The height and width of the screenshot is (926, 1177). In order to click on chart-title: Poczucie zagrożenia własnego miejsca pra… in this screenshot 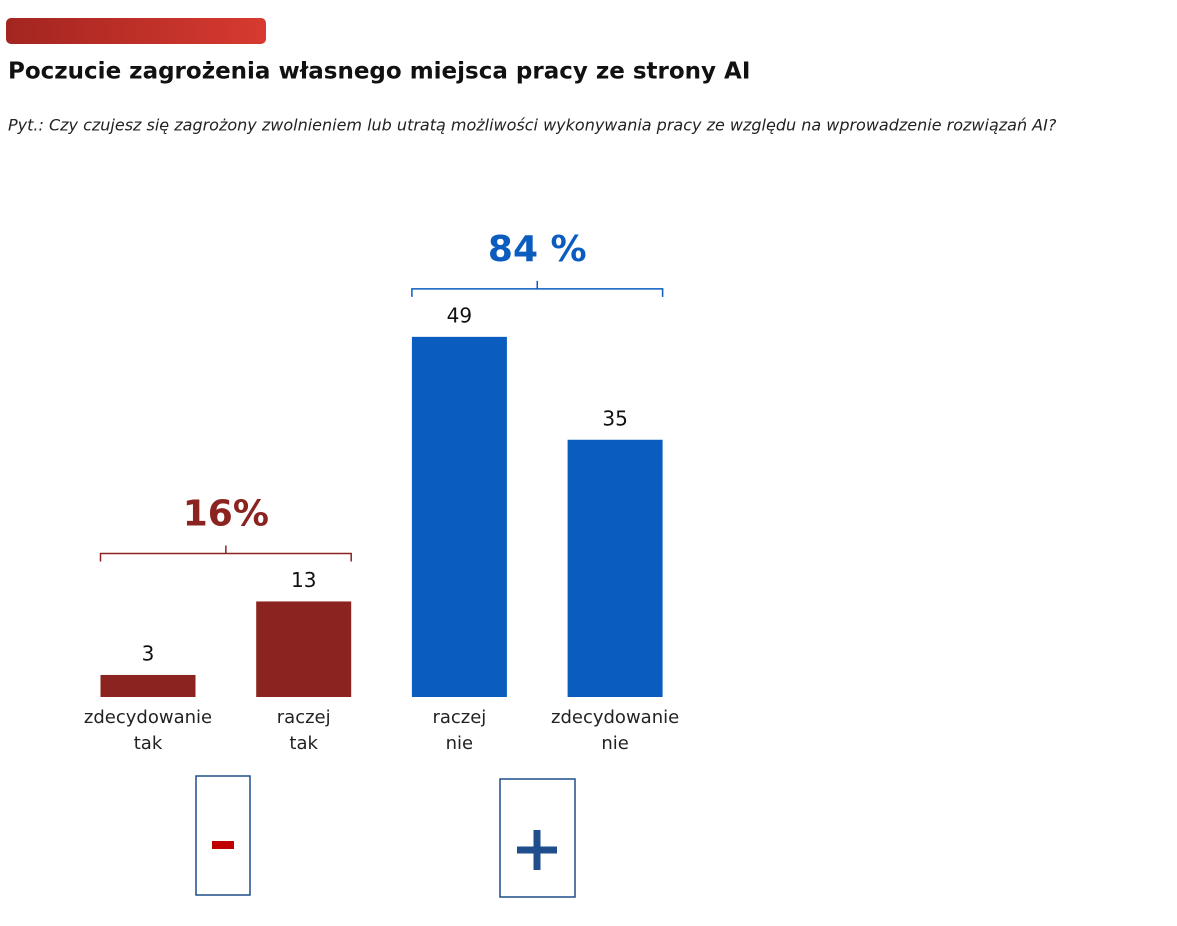, I will do `click(379, 72)`.